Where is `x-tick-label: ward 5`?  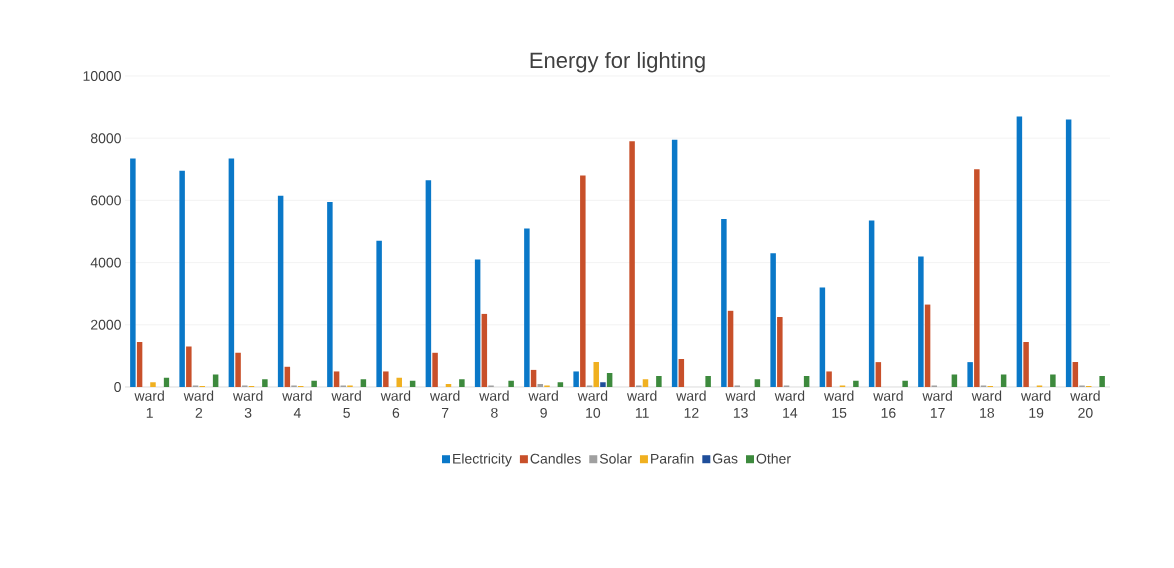 x-tick-label: ward 5 is located at coordinates (346, 404).